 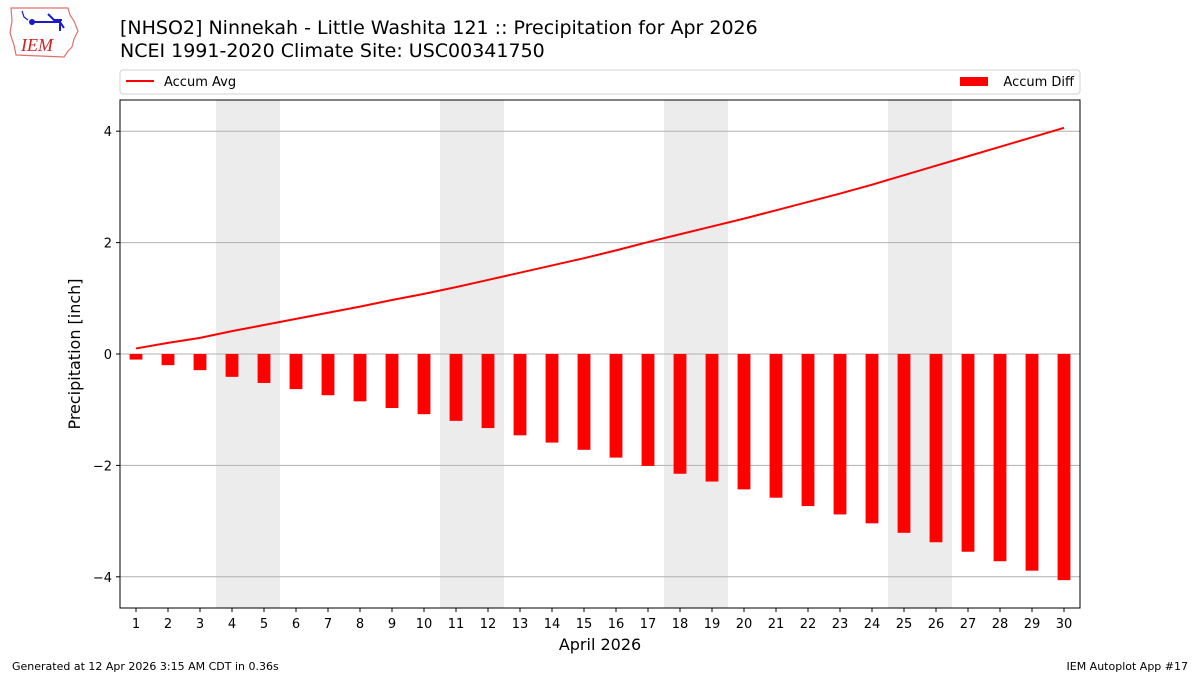 I want to click on x-tick-label: 6, so click(x=296, y=624).